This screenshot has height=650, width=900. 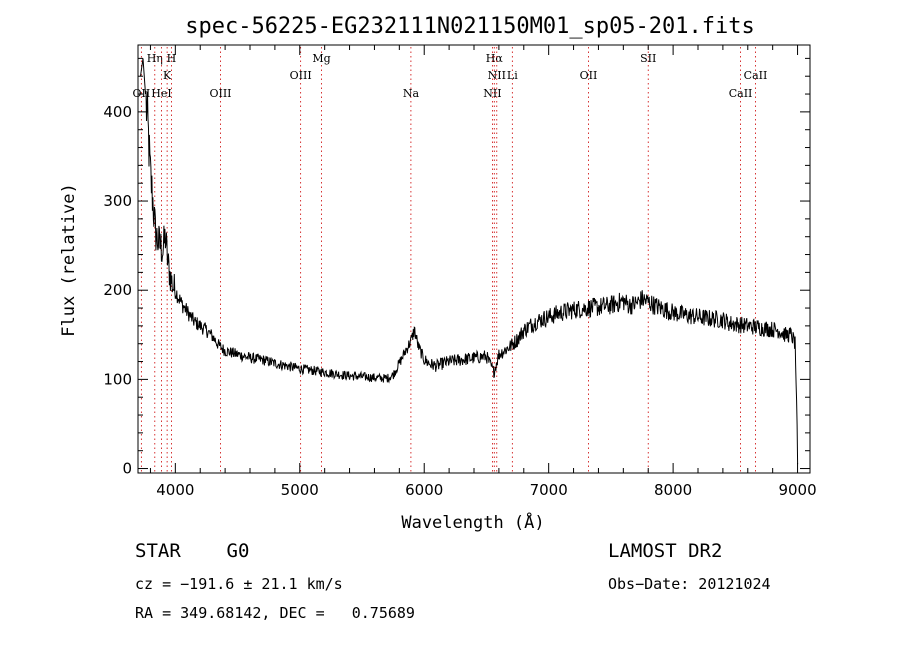 I want to click on x-tick-label-3: 7000, so click(x=549, y=490).